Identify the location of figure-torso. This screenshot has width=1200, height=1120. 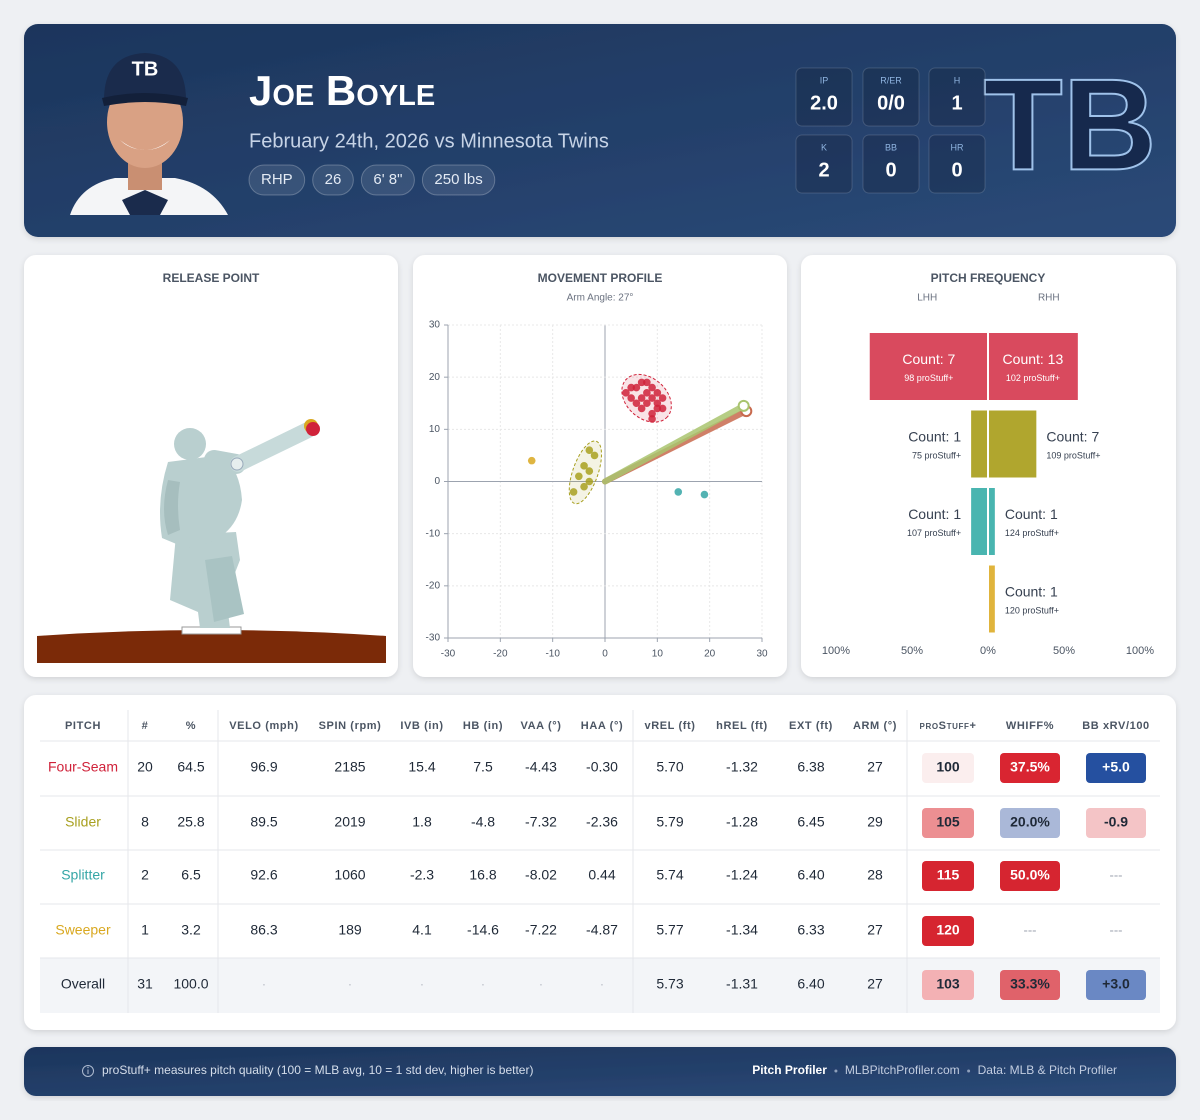
(201, 501).